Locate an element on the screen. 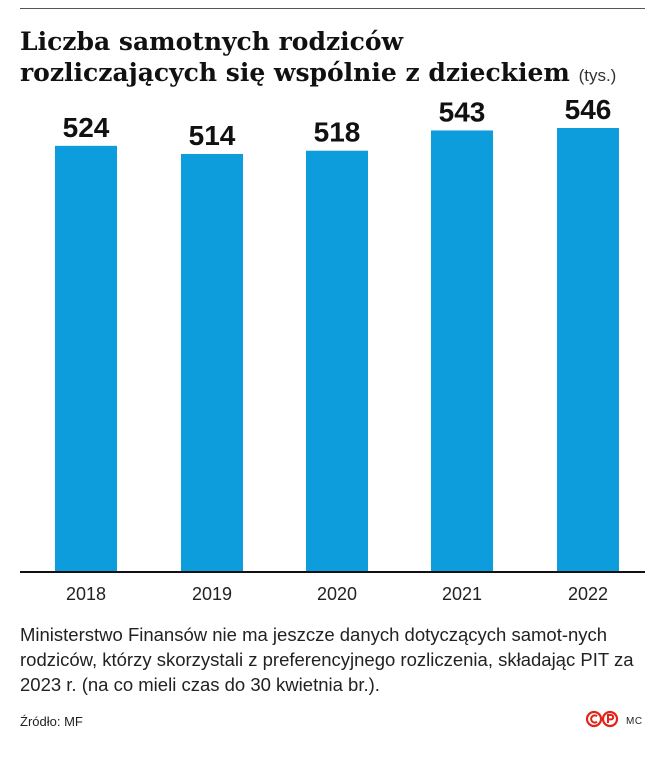 Image resolution: width=665 pixels, height=760 pixels. x-tick-label-2021: 2021 is located at coordinates (462, 594).